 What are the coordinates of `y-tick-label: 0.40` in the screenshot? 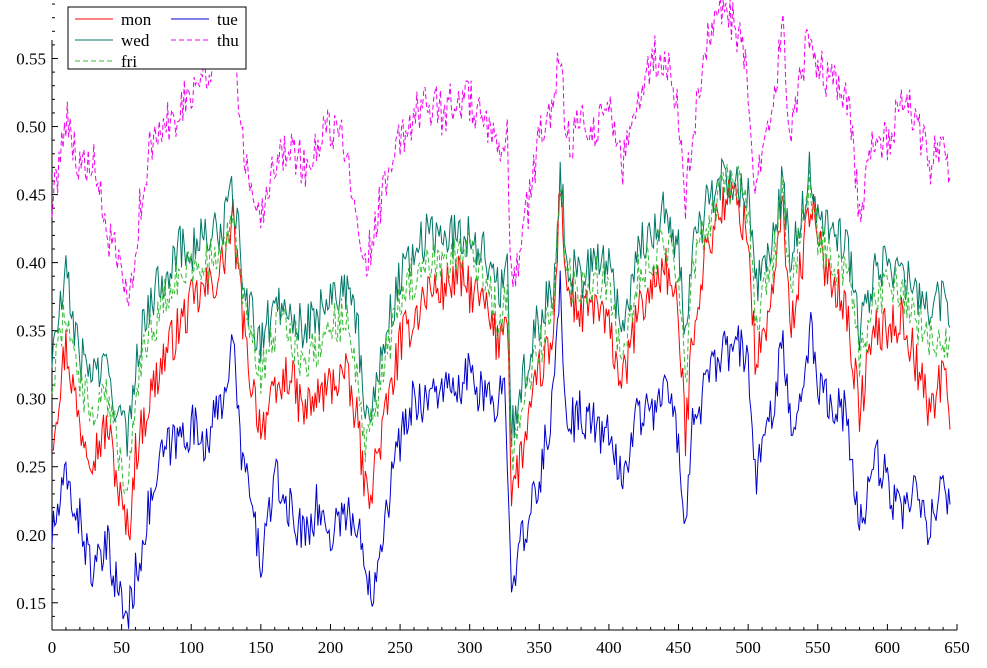 It's located at (31, 263).